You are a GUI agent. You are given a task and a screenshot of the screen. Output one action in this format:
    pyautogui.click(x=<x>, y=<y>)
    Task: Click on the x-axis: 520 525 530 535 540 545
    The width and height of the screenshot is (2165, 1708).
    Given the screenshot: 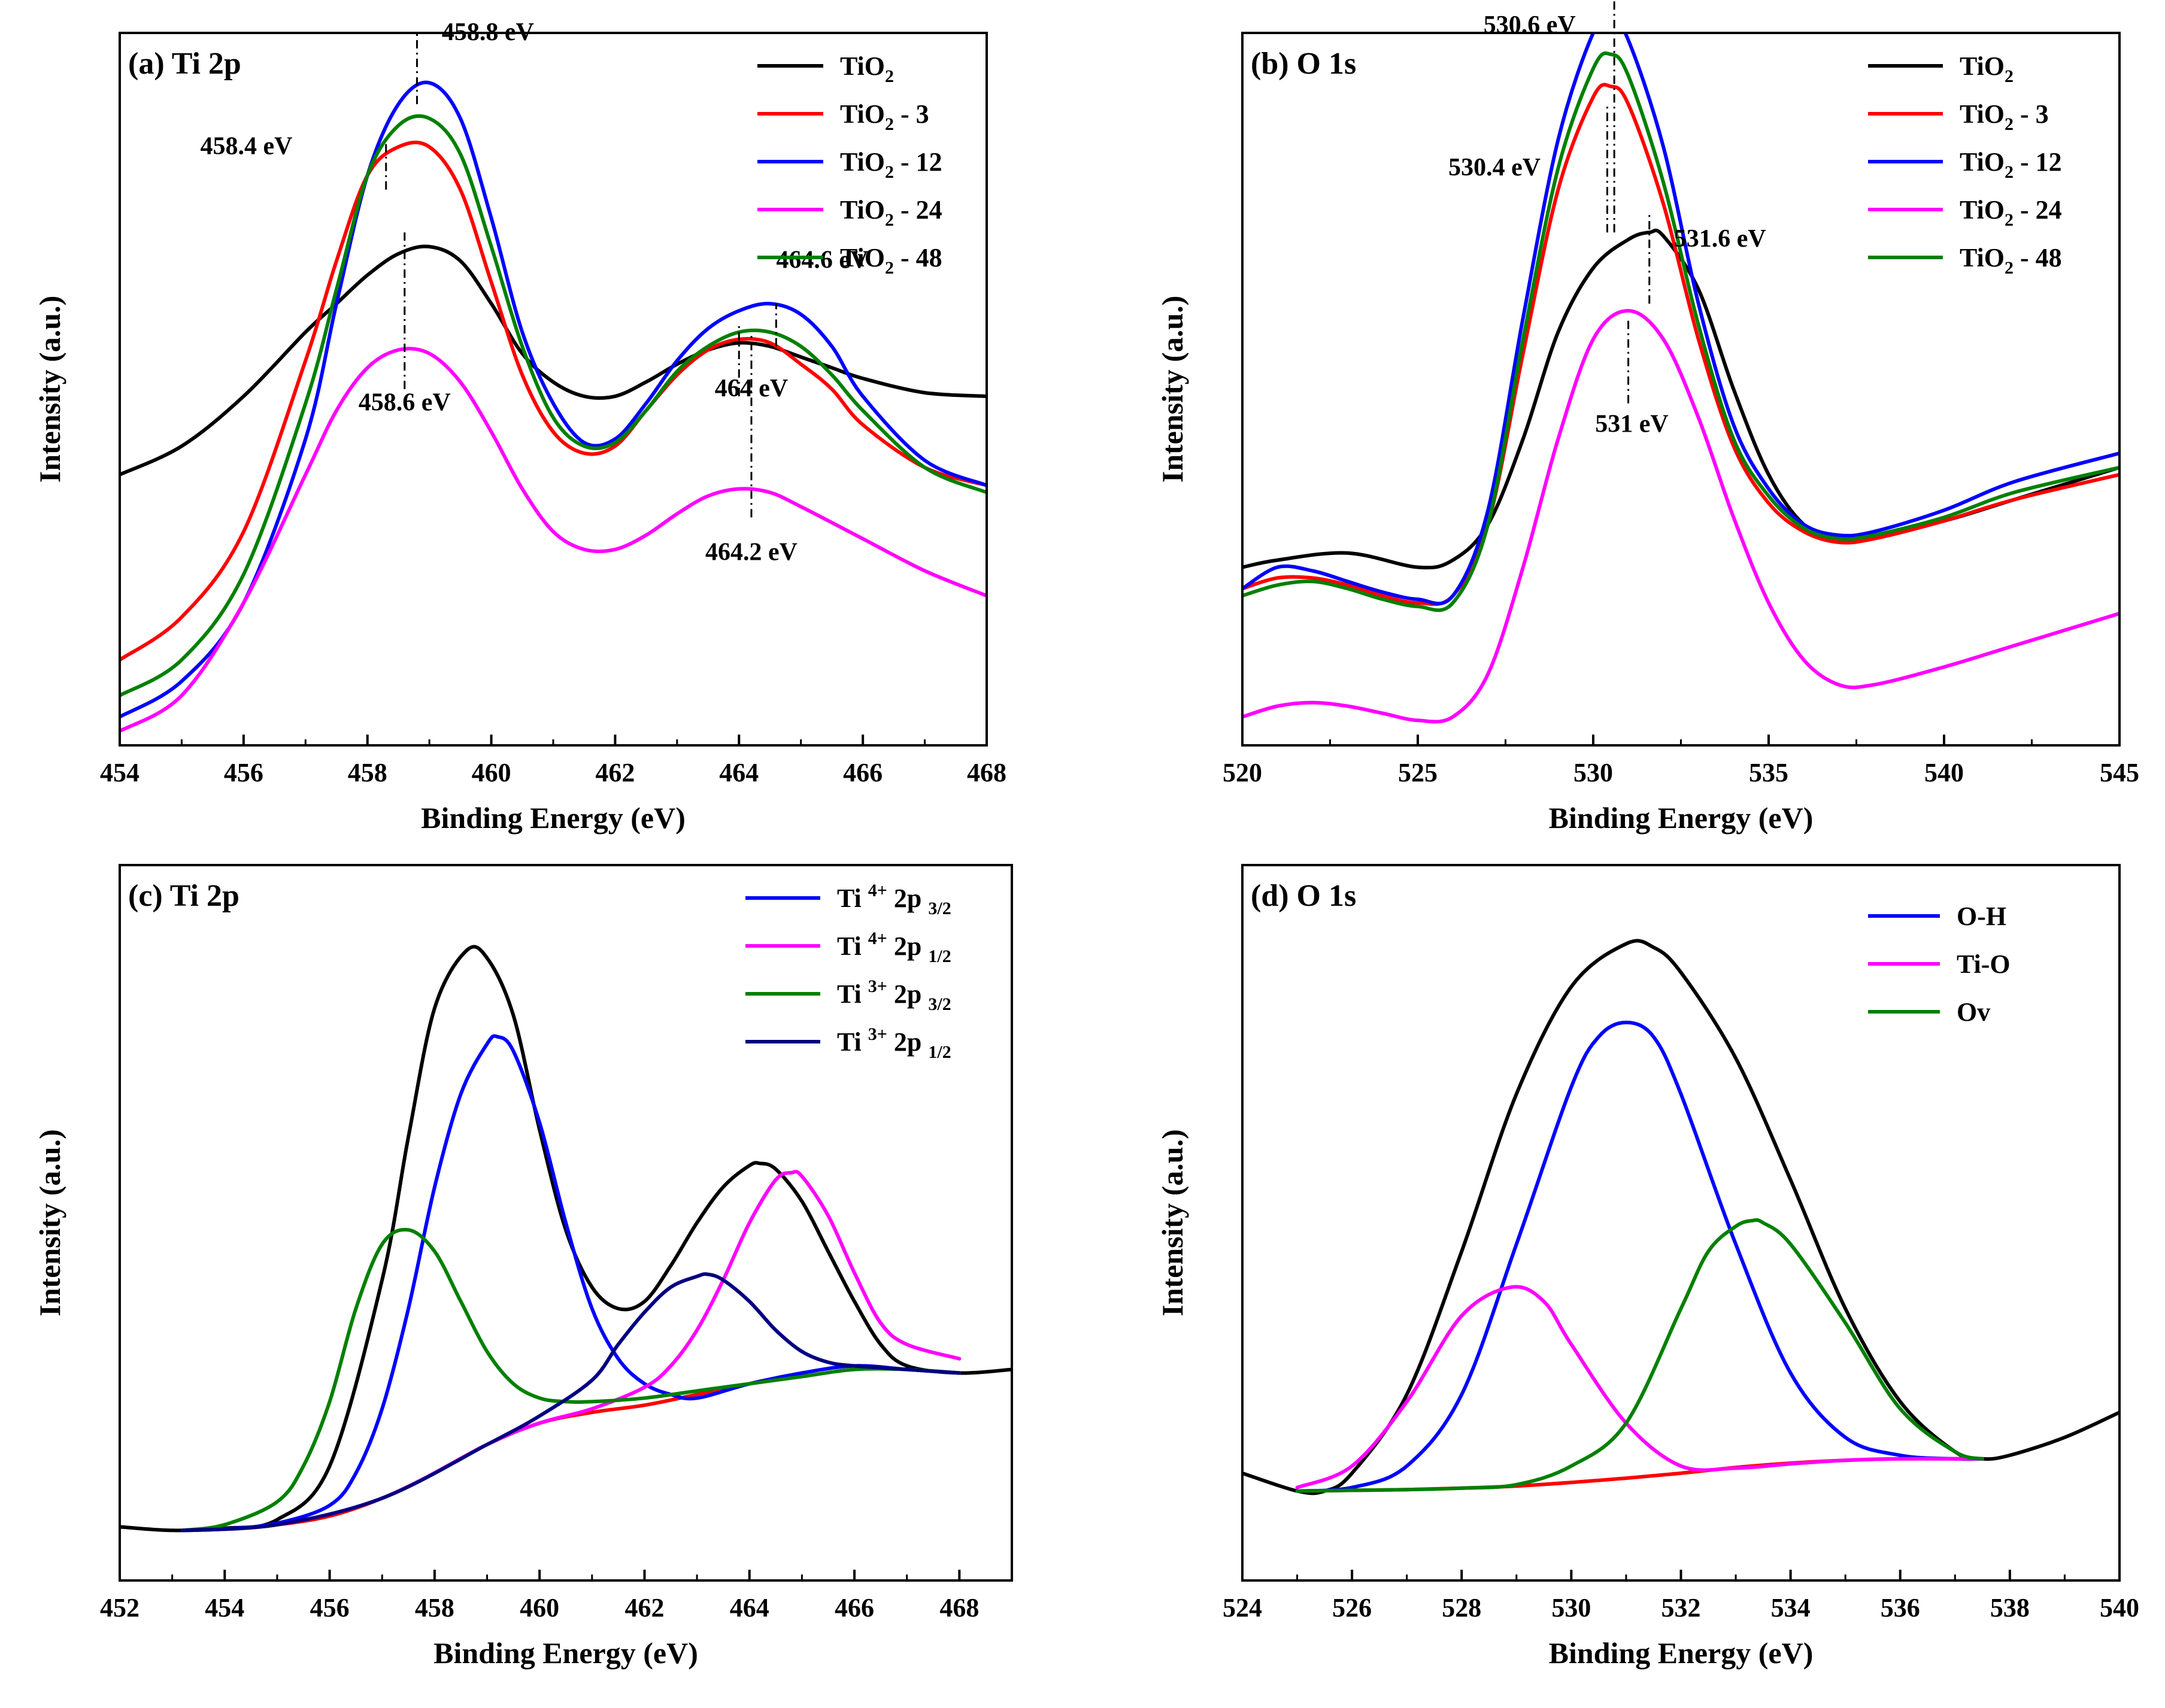 What is the action you would take?
    pyautogui.click(x=1681, y=761)
    